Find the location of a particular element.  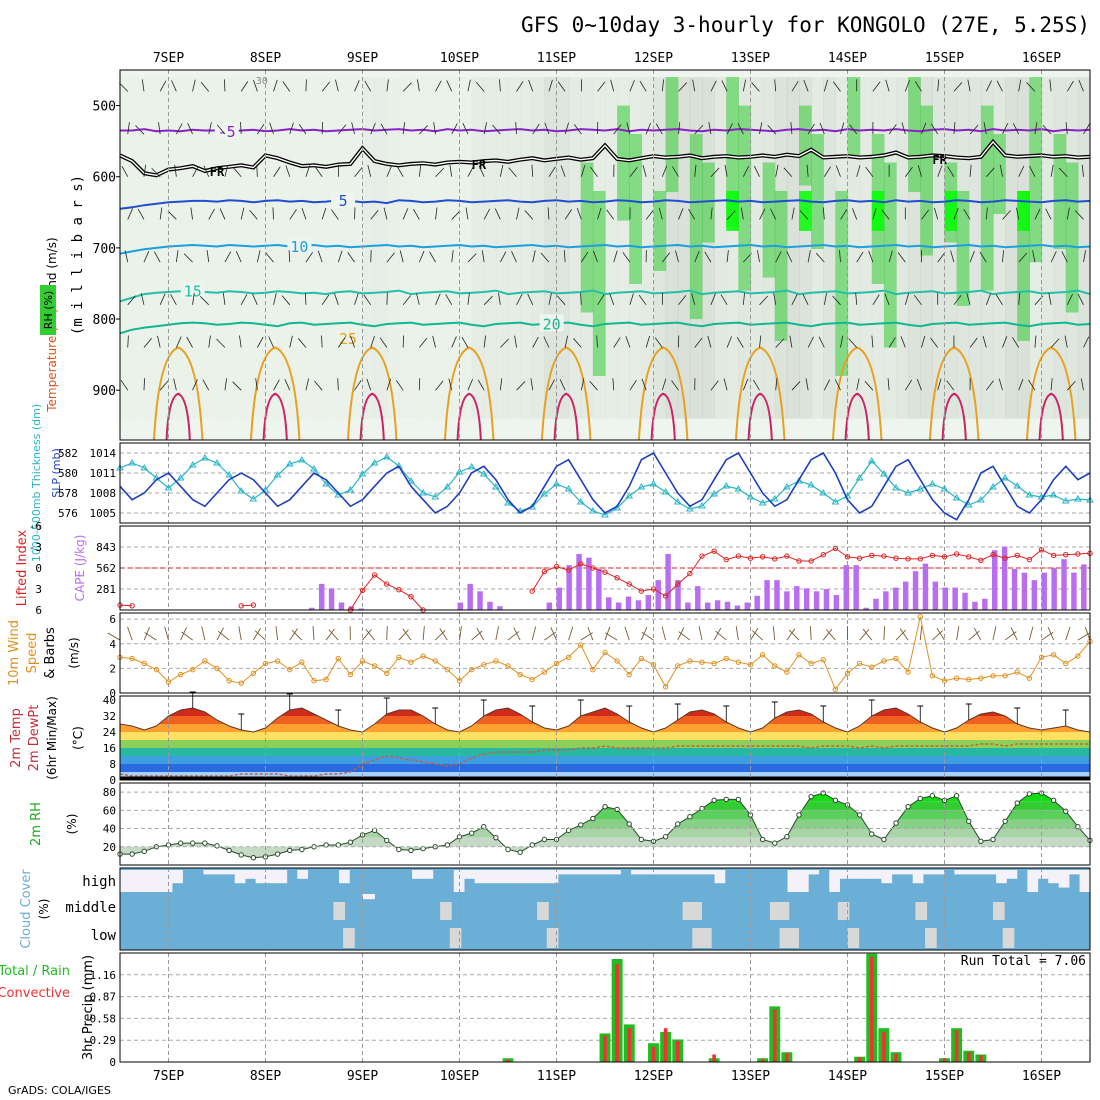

time-label-top: 15SEP is located at coordinates (944, 58).